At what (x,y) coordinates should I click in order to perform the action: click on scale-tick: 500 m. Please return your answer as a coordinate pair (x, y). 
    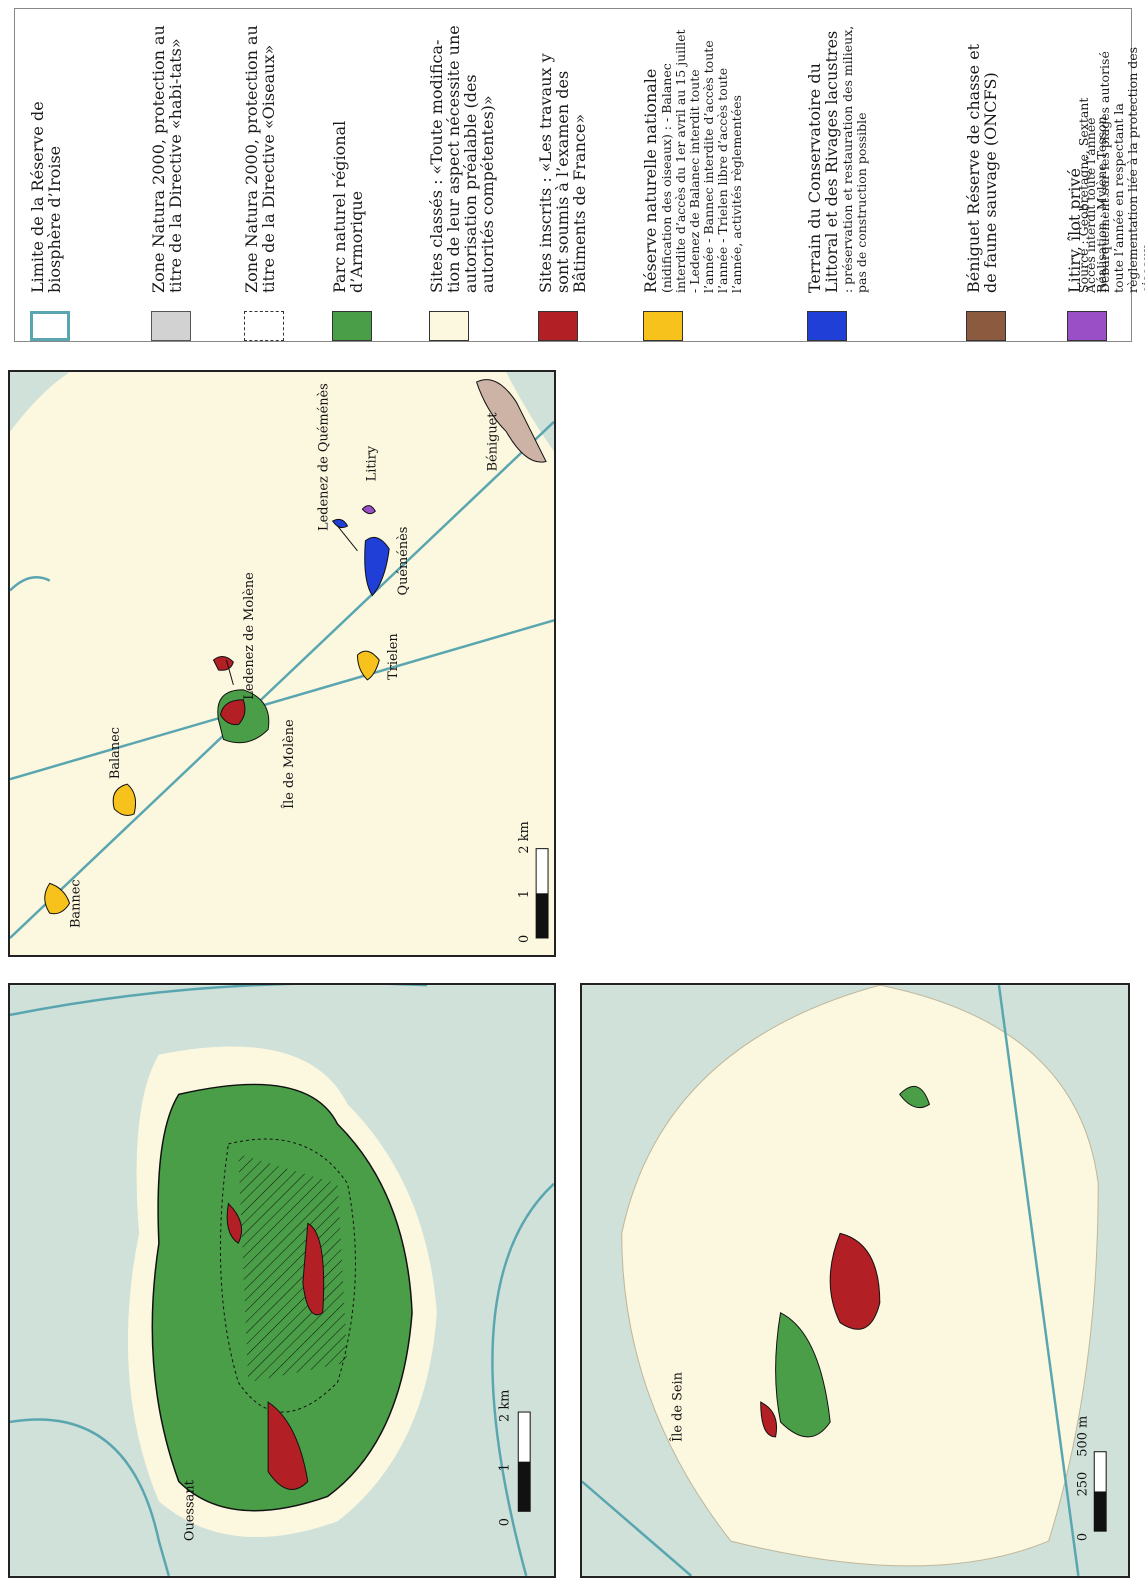
    Looking at the image, I should click on (1082, 1436).